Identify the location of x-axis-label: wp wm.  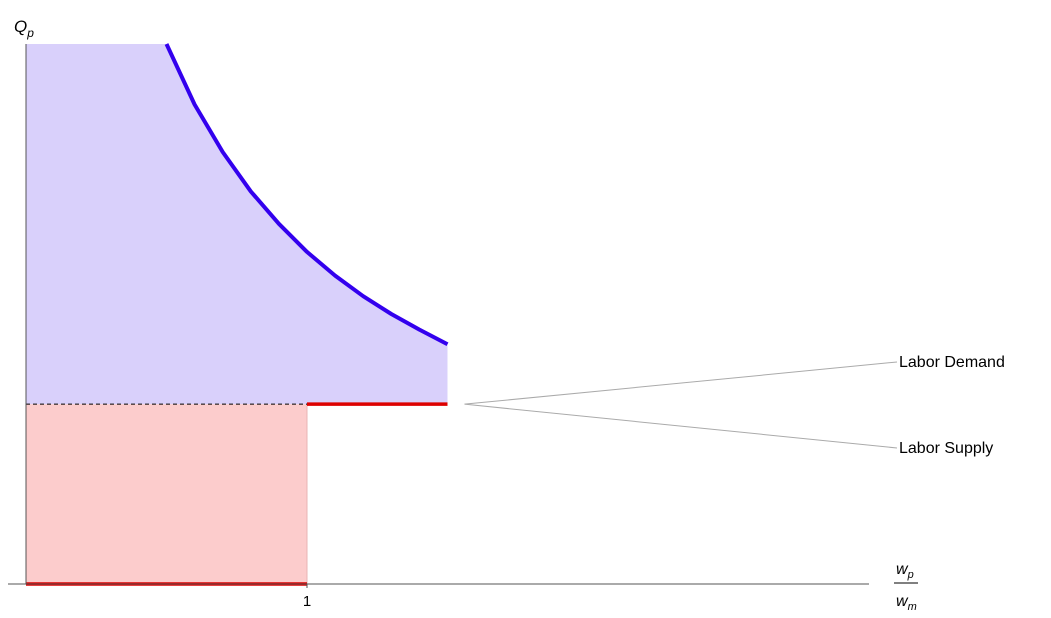
(906, 587).